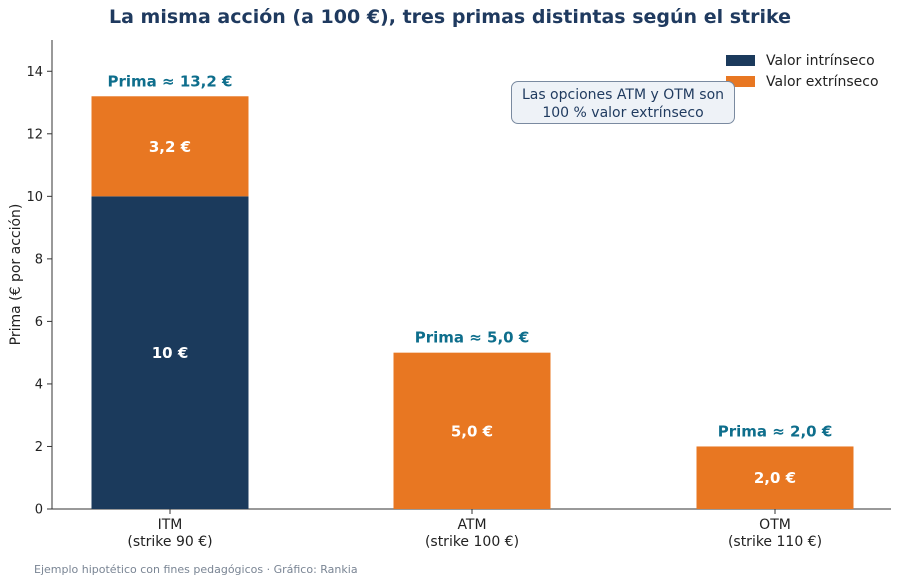 The height and width of the screenshot is (586, 900). What do you see at coordinates (170, 525) in the screenshot?
I see `x-tick-label: ITM` at bounding box center [170, 525].